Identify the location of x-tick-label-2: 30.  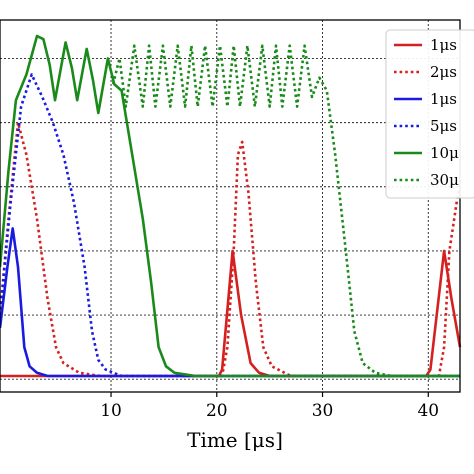
(323, 411).